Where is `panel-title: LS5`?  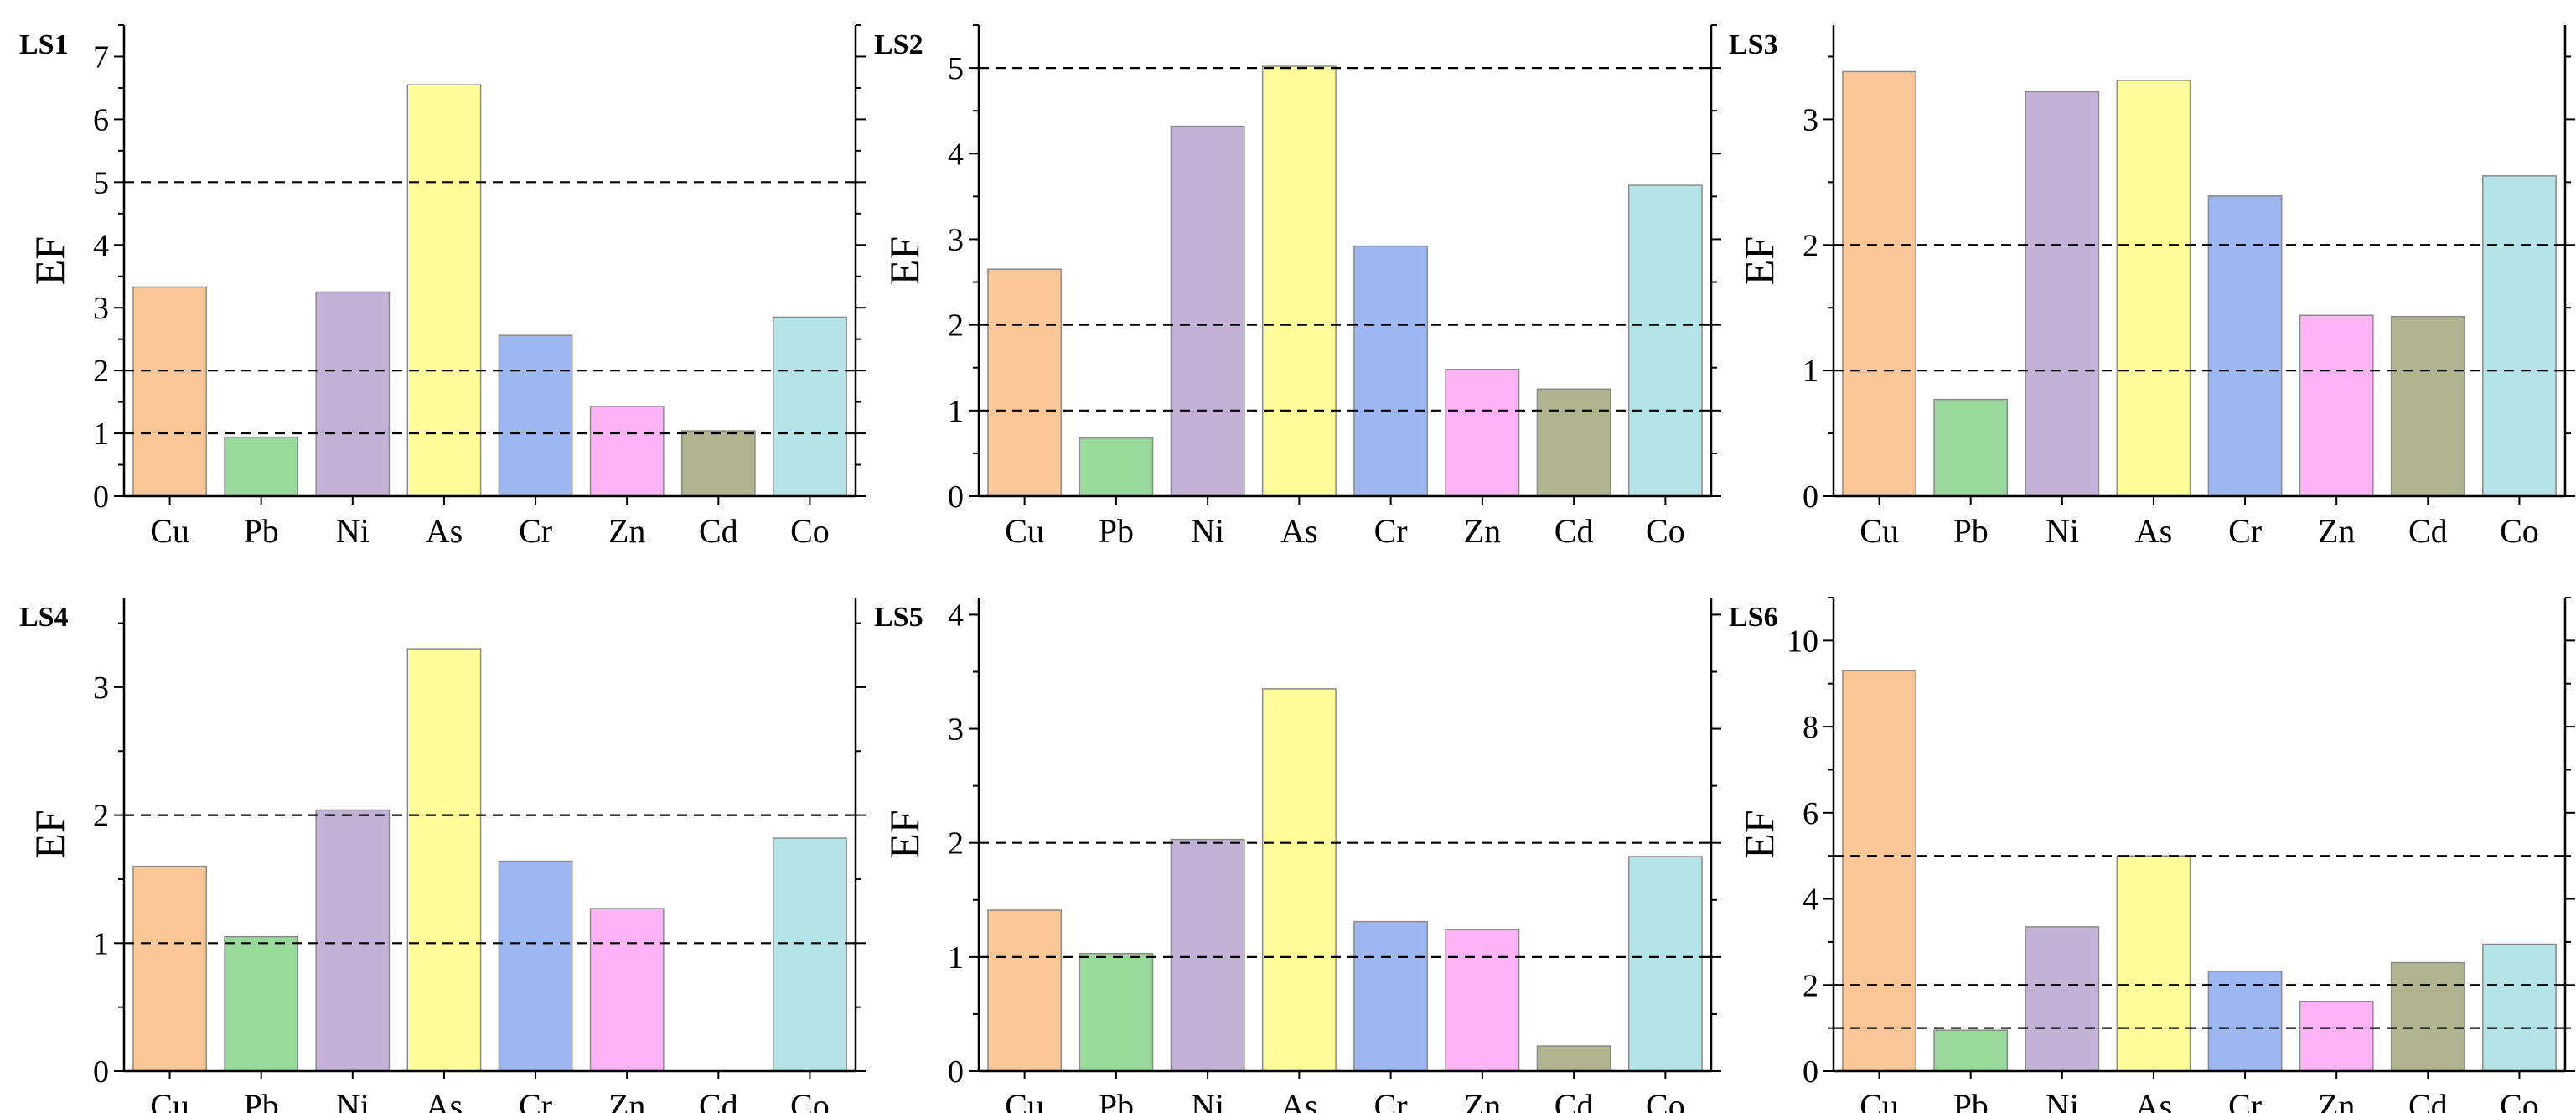 panel-title: LS5 is located at coordinates (898, 617).